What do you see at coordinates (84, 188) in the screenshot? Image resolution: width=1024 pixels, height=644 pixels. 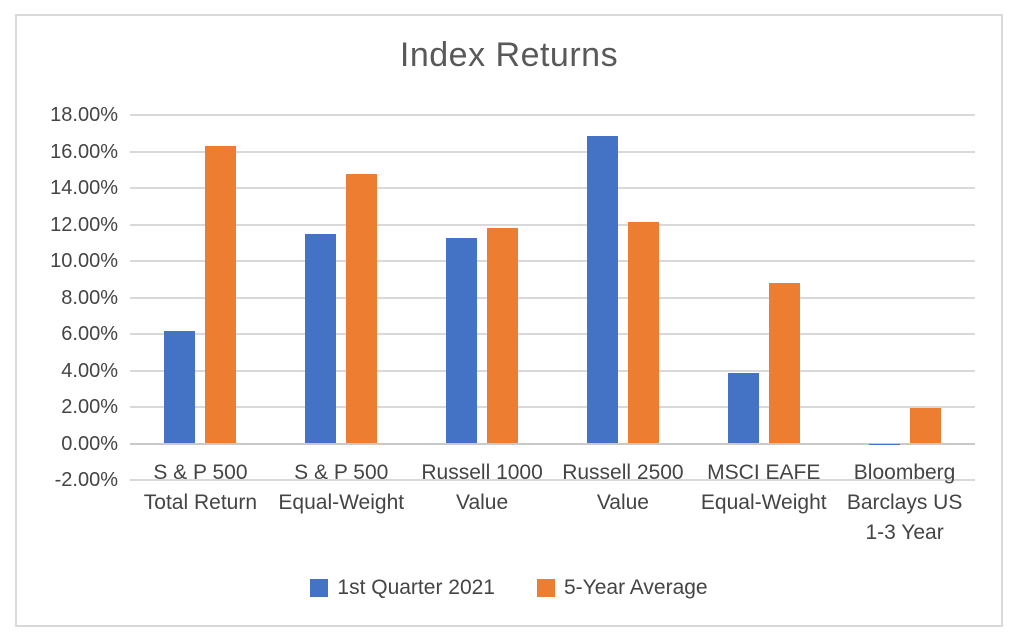 I see `y-tick-label-14.00%: 14.00%` at bounding box center [84, 188].